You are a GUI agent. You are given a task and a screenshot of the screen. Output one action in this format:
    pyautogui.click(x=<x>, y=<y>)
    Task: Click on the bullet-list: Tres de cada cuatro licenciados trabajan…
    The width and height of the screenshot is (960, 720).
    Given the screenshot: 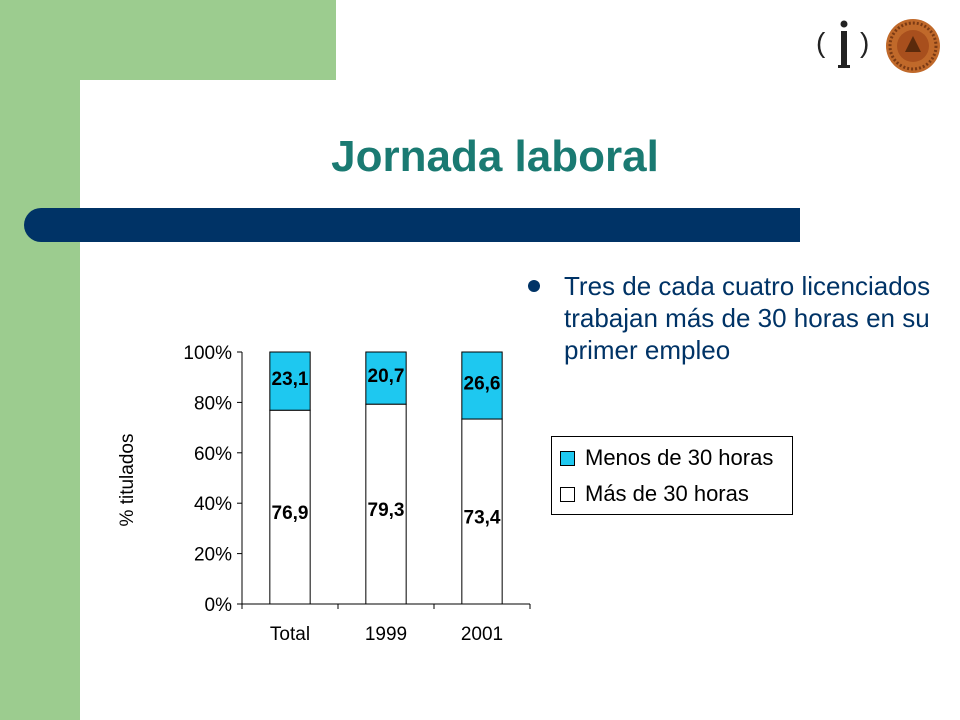 What is the action you would take?
    pyautogui.click(x=733, y=318)
    